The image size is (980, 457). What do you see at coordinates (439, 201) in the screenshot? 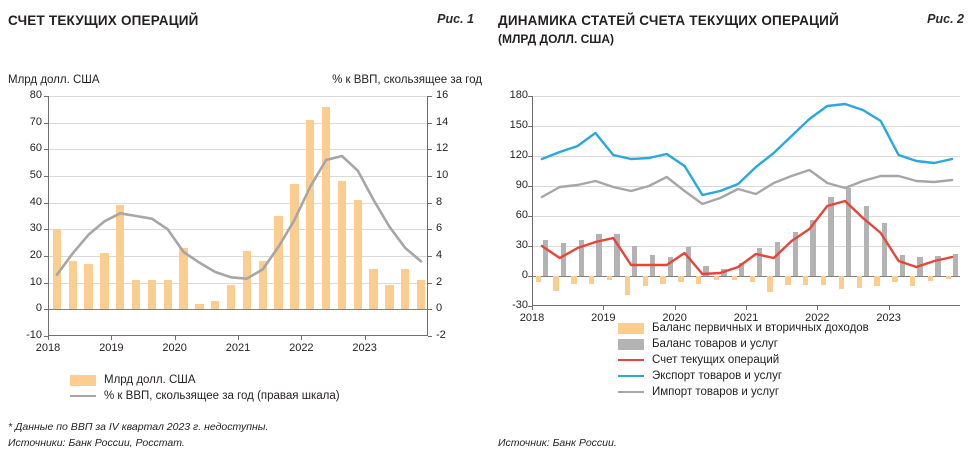
I see `y2-axis-tick-5: 8` at bounding box center [439, 201].